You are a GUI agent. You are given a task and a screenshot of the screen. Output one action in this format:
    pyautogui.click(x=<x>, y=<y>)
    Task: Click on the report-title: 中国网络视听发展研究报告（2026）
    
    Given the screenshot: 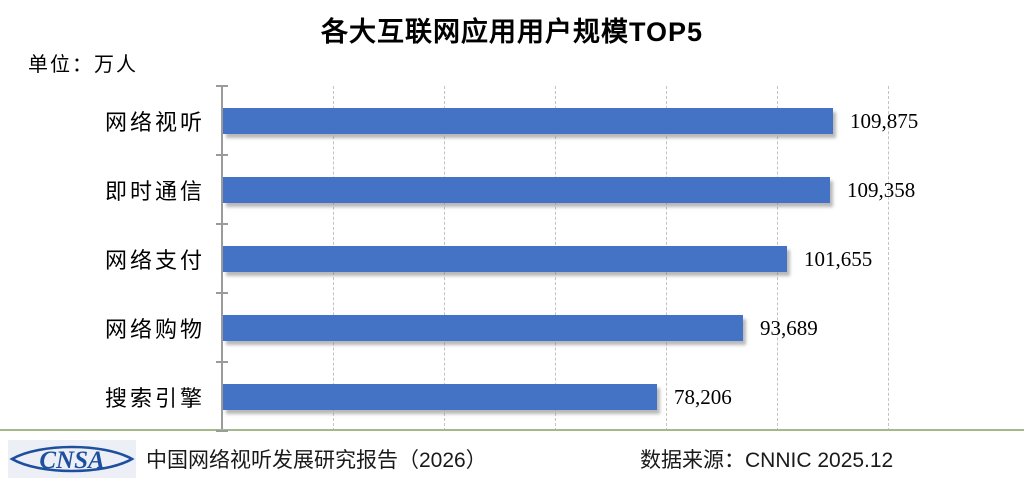 What is the action you would take?
    pyautogui.click(x=316, y=460)
    